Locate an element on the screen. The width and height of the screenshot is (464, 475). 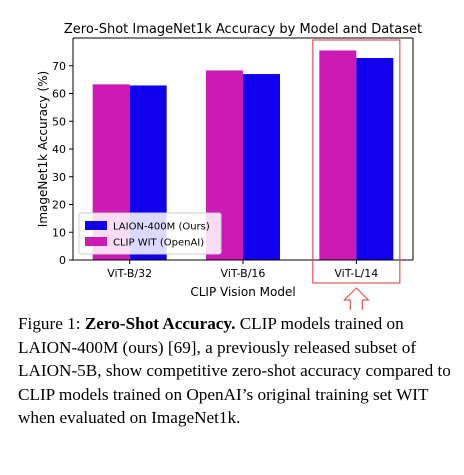
y-tick-label-30: 30 is located at coordinates (59, 177).